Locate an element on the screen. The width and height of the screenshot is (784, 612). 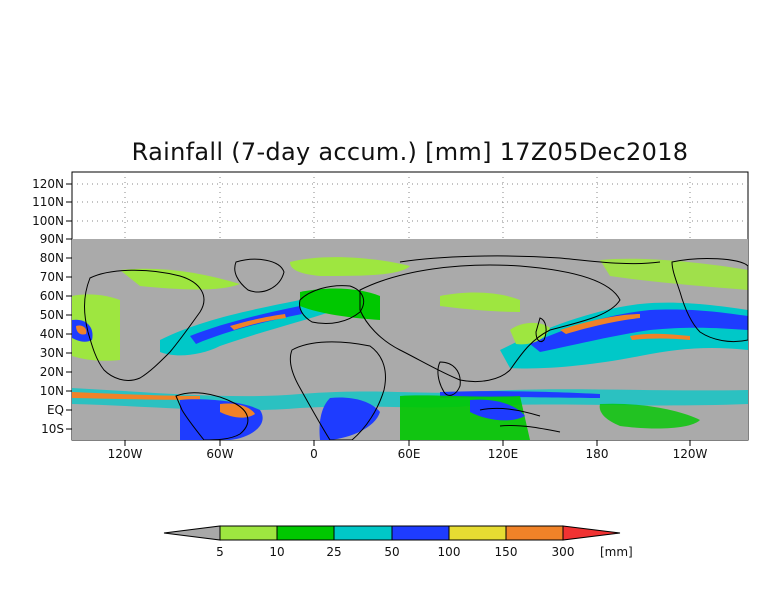
lat-tick-label: 30N is located at coordinates (52, 353).